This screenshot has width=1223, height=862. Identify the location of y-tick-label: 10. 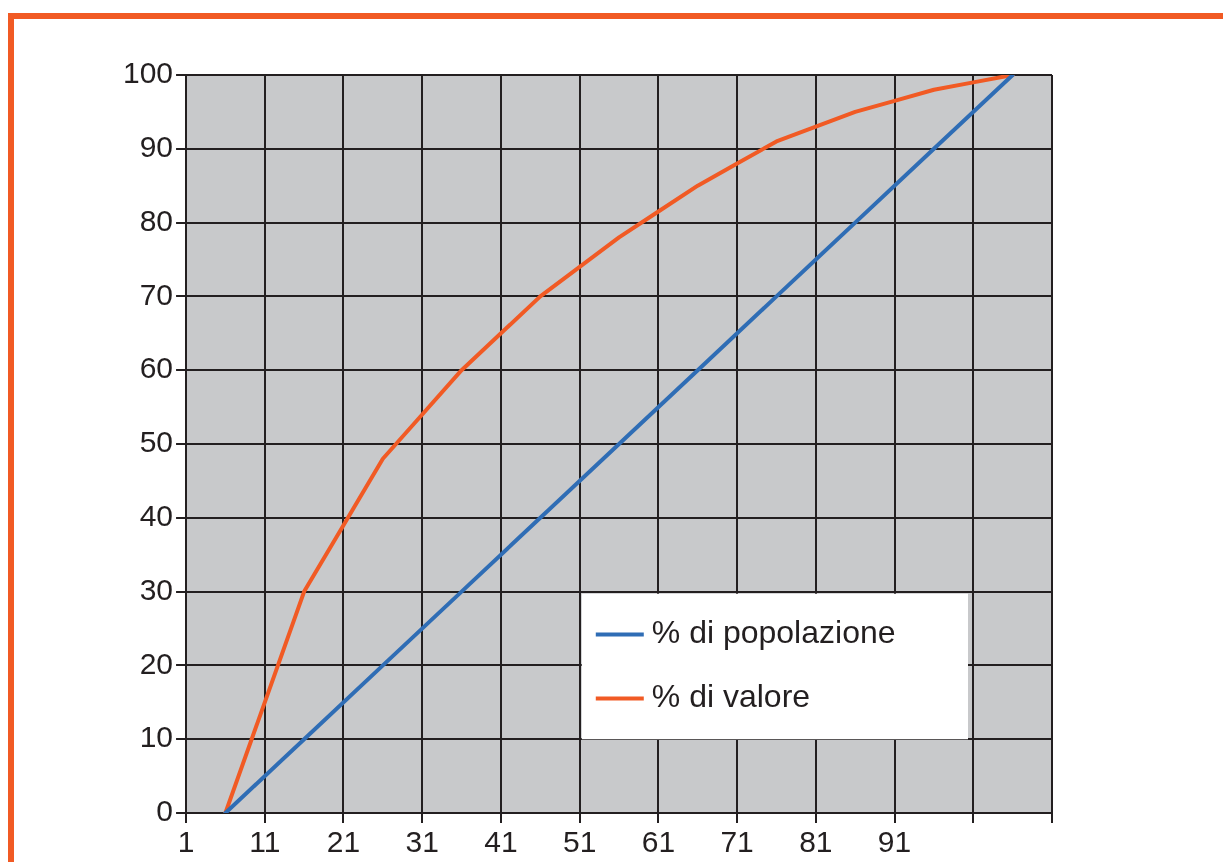
(156, 737).